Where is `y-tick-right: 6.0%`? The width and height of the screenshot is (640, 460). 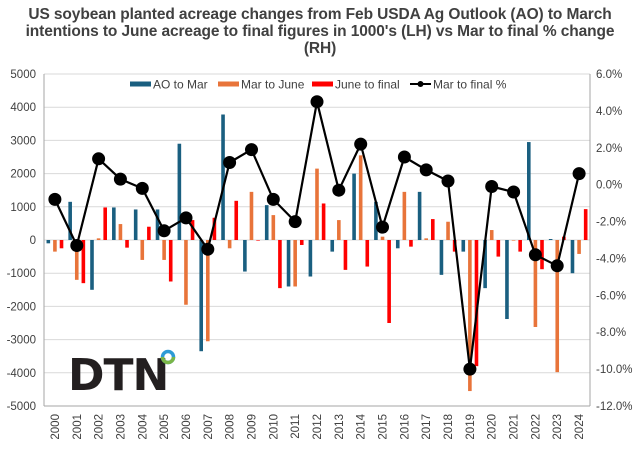 y-tick-right: 6.0% is located at coordinates (609, 75).